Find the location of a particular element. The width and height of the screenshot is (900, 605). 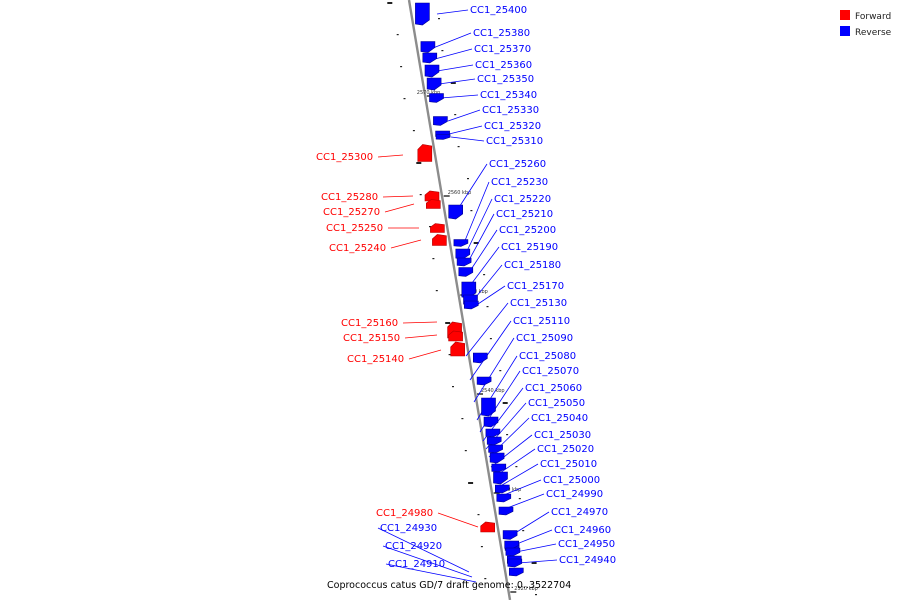

gene-label-CC1_25270: CC1_25270 is located at coordinates (351, 212).